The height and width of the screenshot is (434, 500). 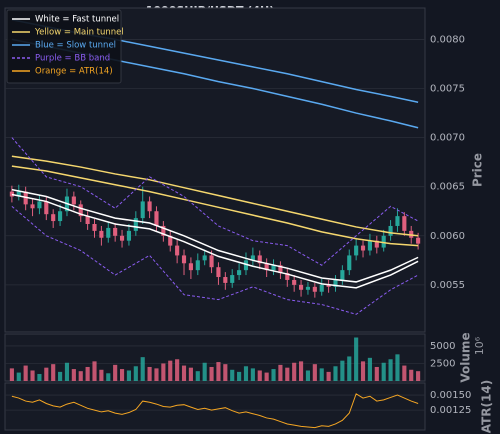 What do you see at coordinates (447, 285) in the screenshot?
I see `y-tick-label: 0.0055` at bounding box center [447, 285].